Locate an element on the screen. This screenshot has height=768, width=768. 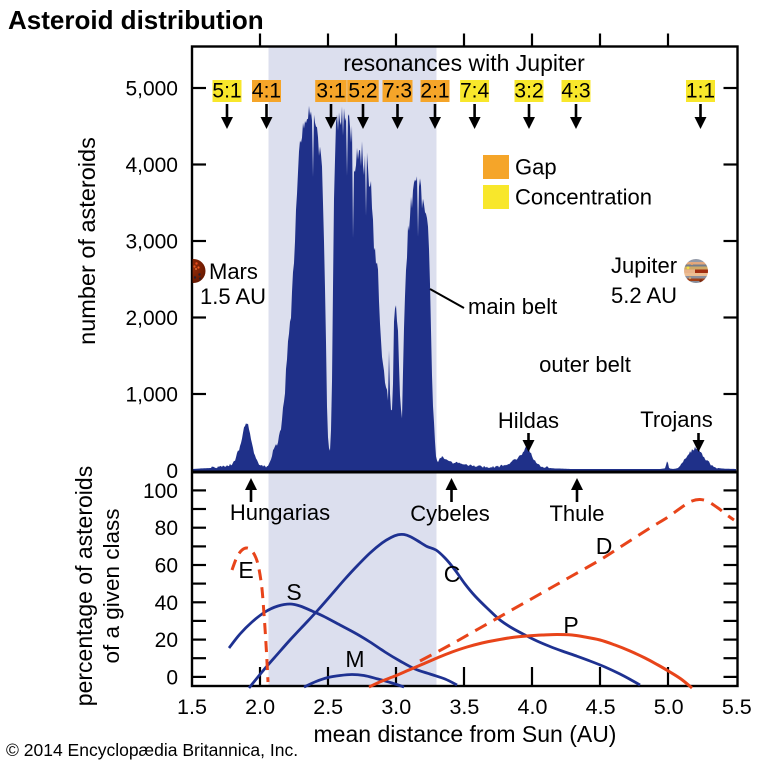
svg-text: M is located at coordinates (354, 659).